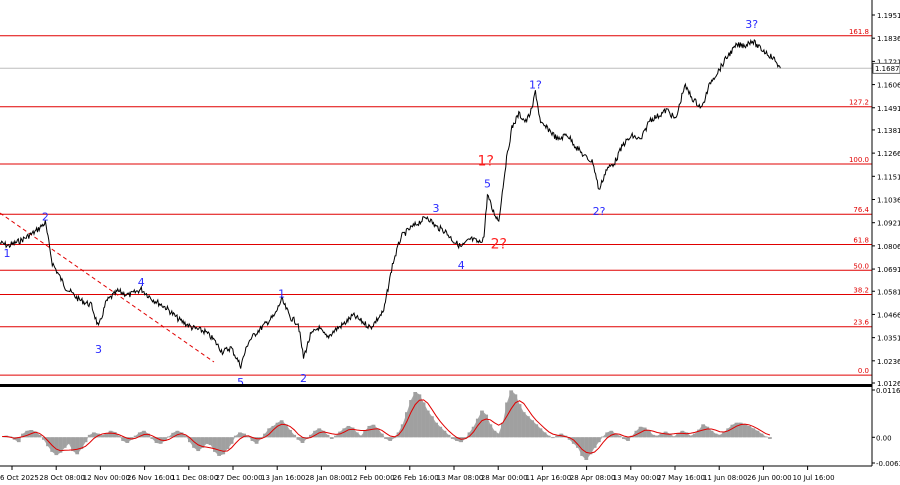 This screenshot has height=485, width=900. Describe the element at coordinates (888, 247) in the screenshot. I see `price-tick-label: 1.0806` at that location.